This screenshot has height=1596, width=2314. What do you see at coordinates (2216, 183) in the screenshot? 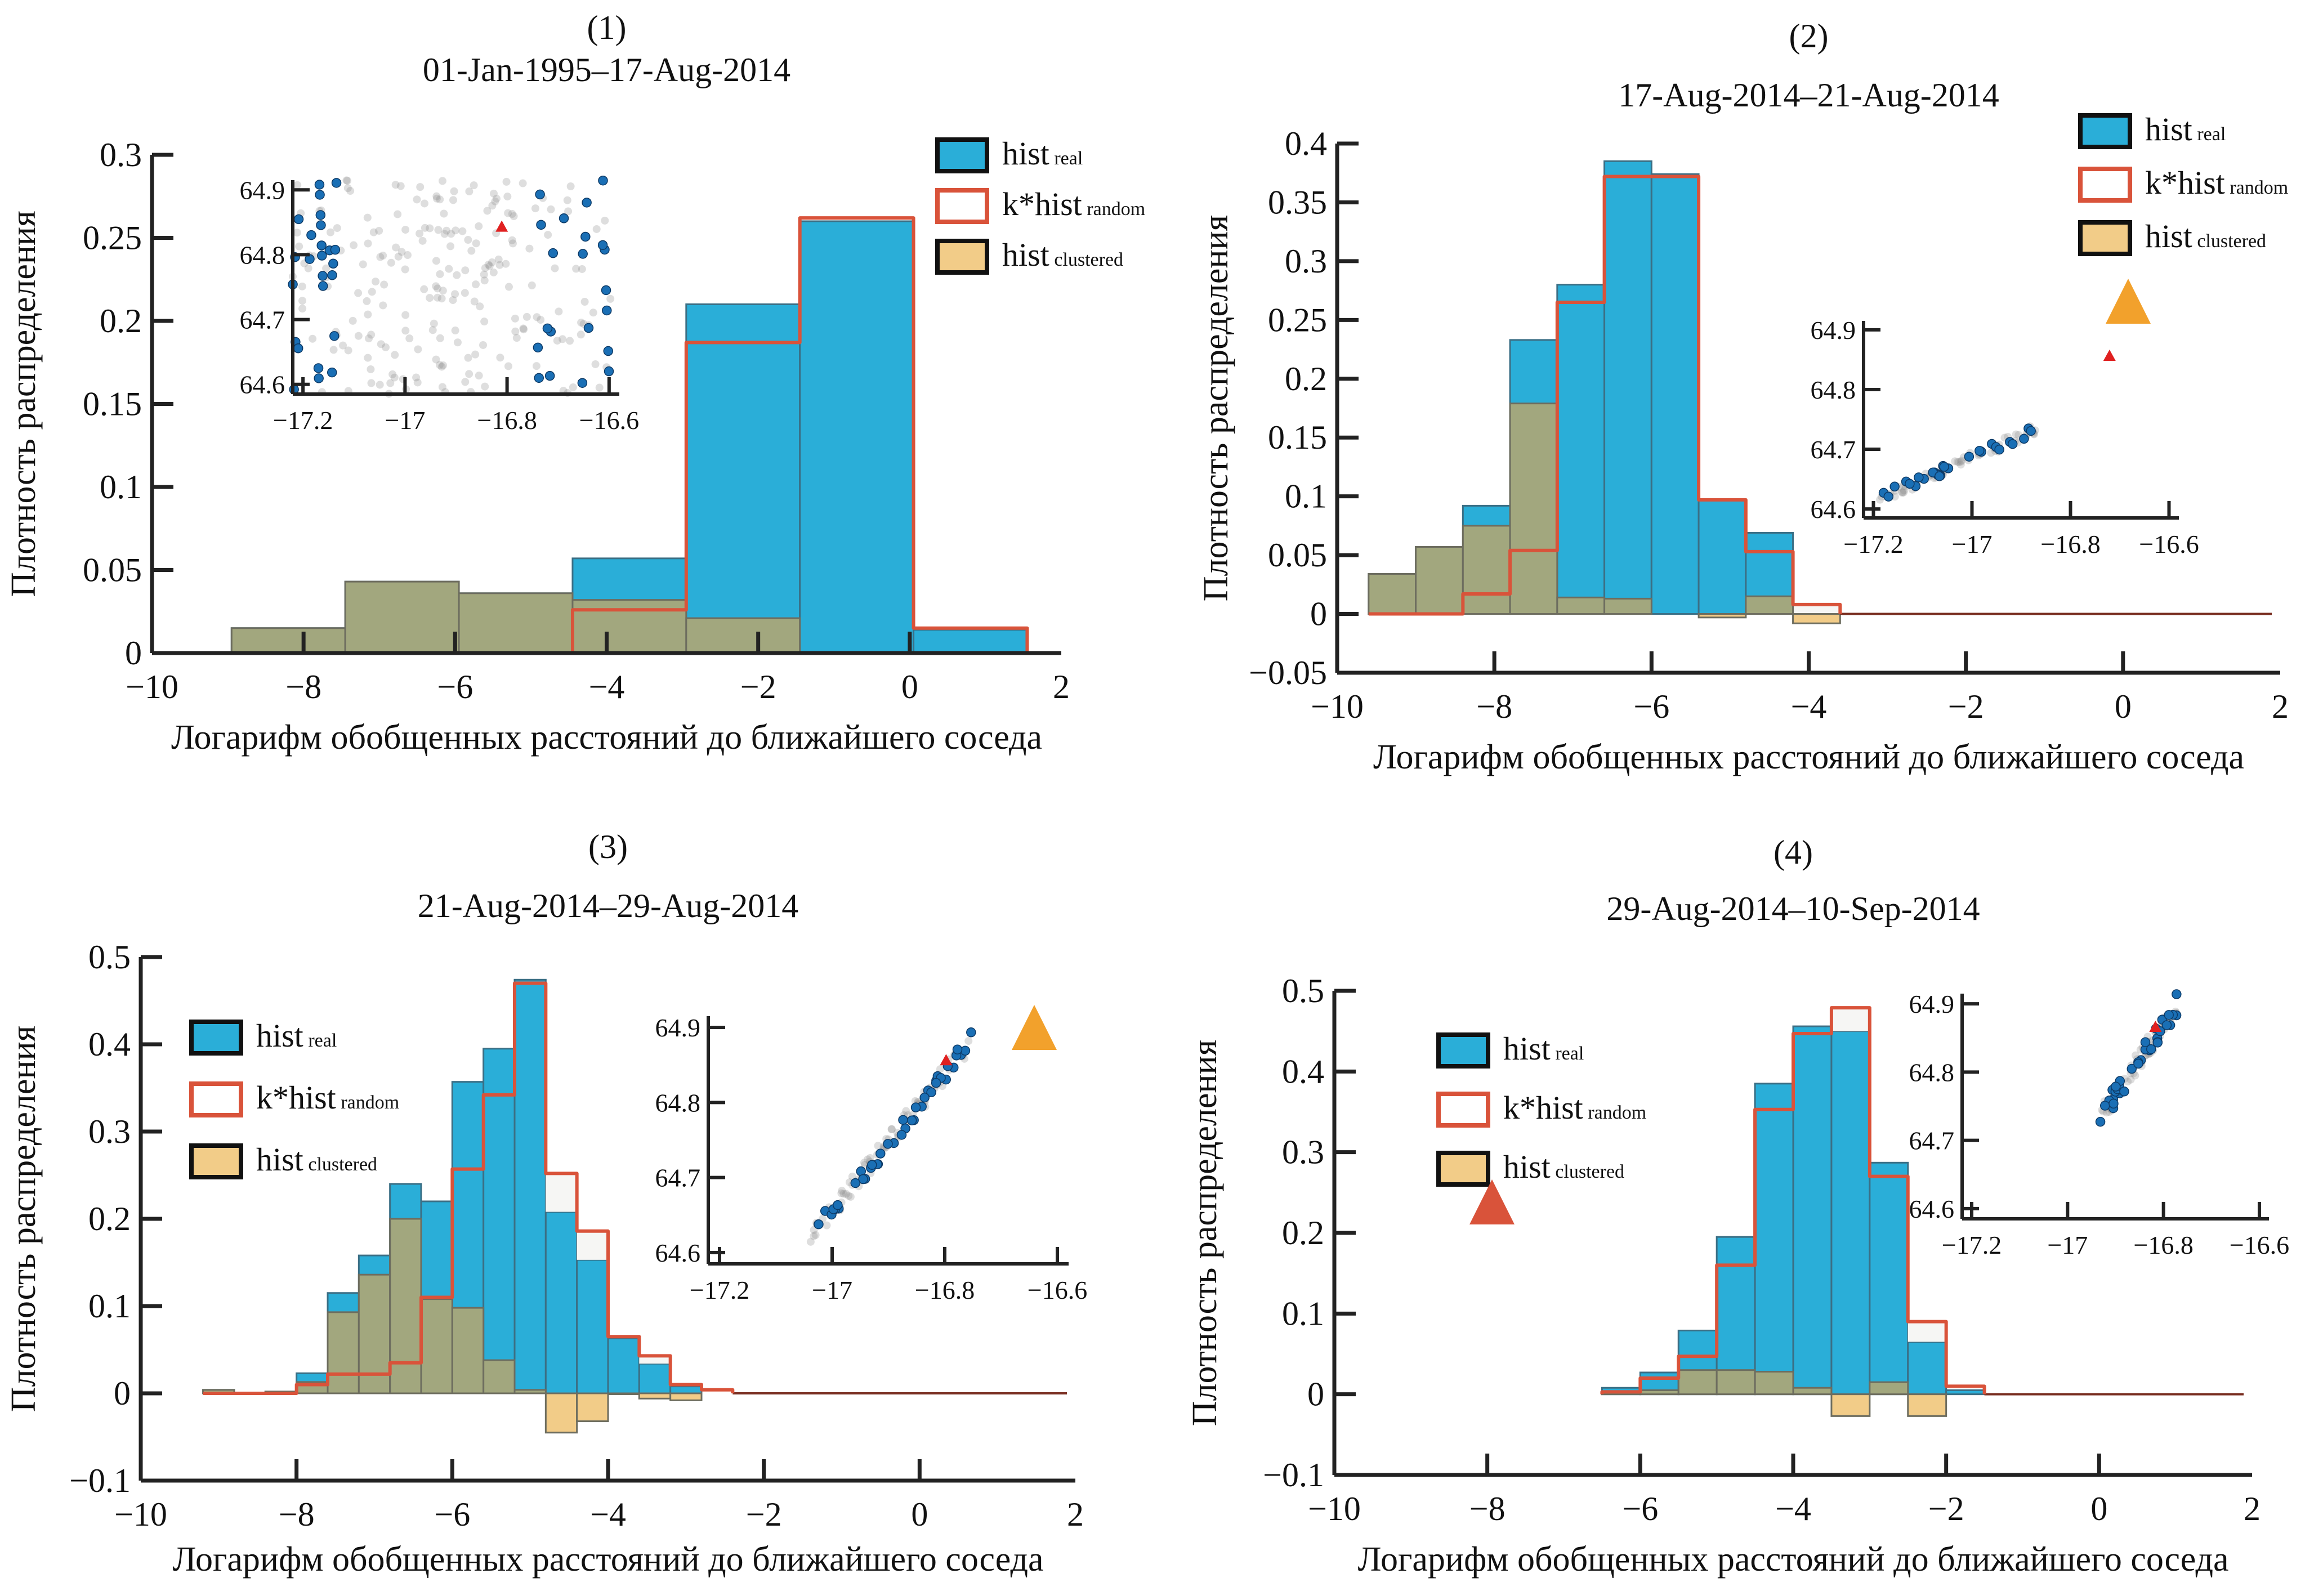
I see `legend-label-random: k*hist random` at bounding box center [2216, 183].